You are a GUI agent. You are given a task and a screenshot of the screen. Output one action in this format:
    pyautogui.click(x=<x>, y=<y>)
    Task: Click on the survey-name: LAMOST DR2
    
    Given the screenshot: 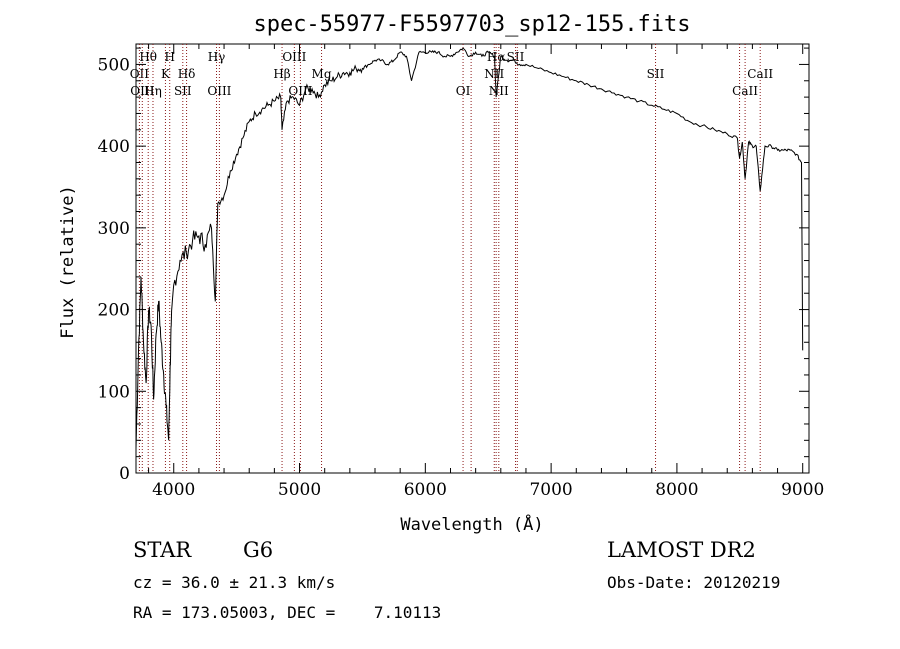 What is the action you would take?
    pyautogui.click(x=681, y=550)
    